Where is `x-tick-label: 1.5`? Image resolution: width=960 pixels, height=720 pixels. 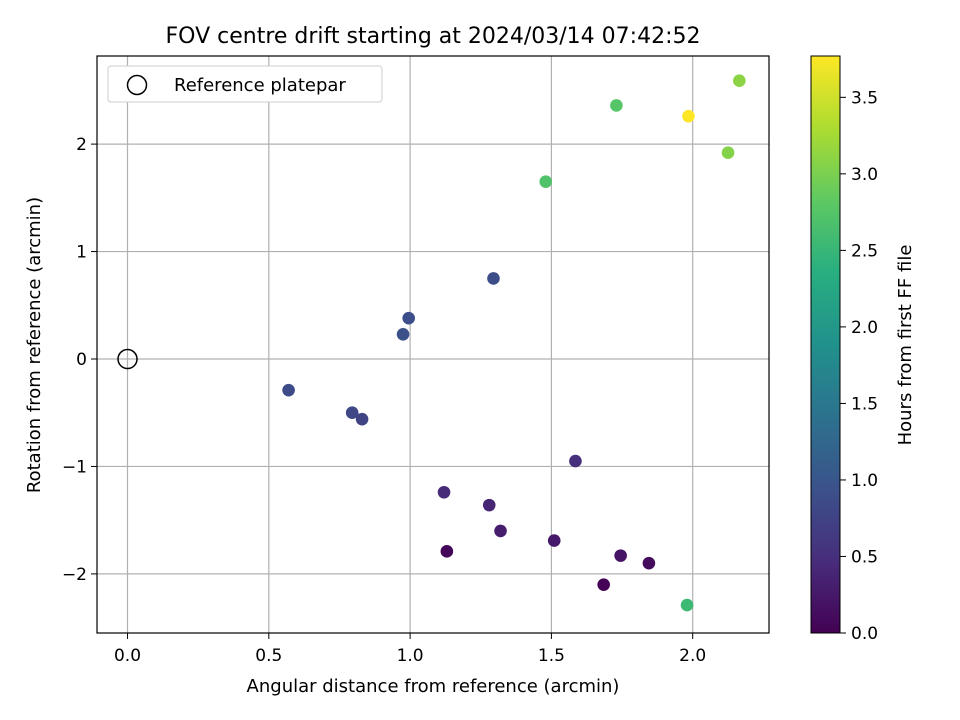 x-tick-label: 1.5 is located at coordinates (551, 656).